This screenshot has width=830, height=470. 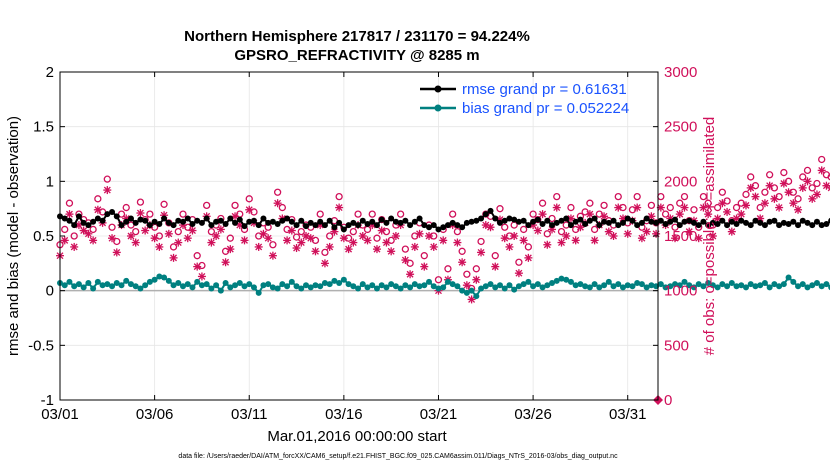 I want to click on x-tick-label: 03/16, so click(x=344, y=414).